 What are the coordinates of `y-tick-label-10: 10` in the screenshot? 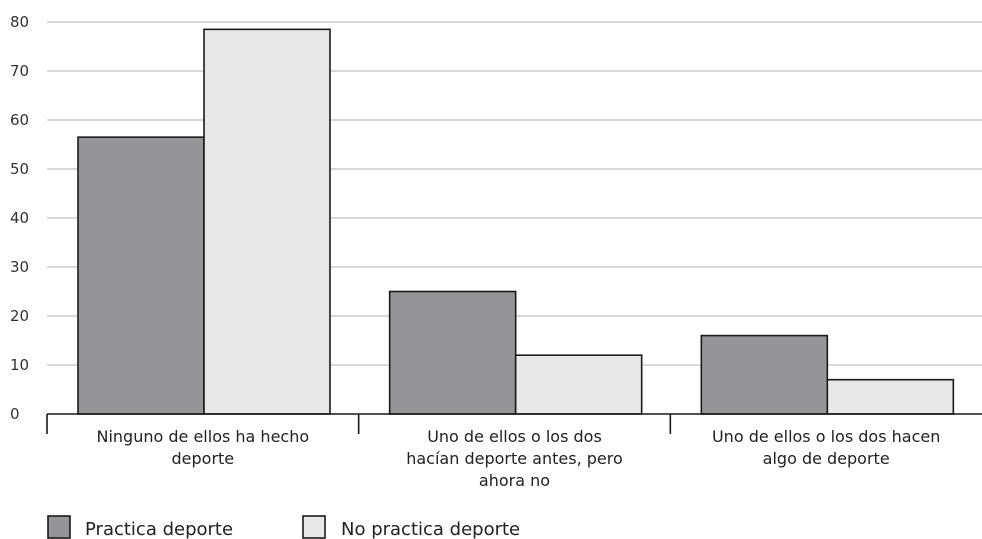 It's located at (19, 365).